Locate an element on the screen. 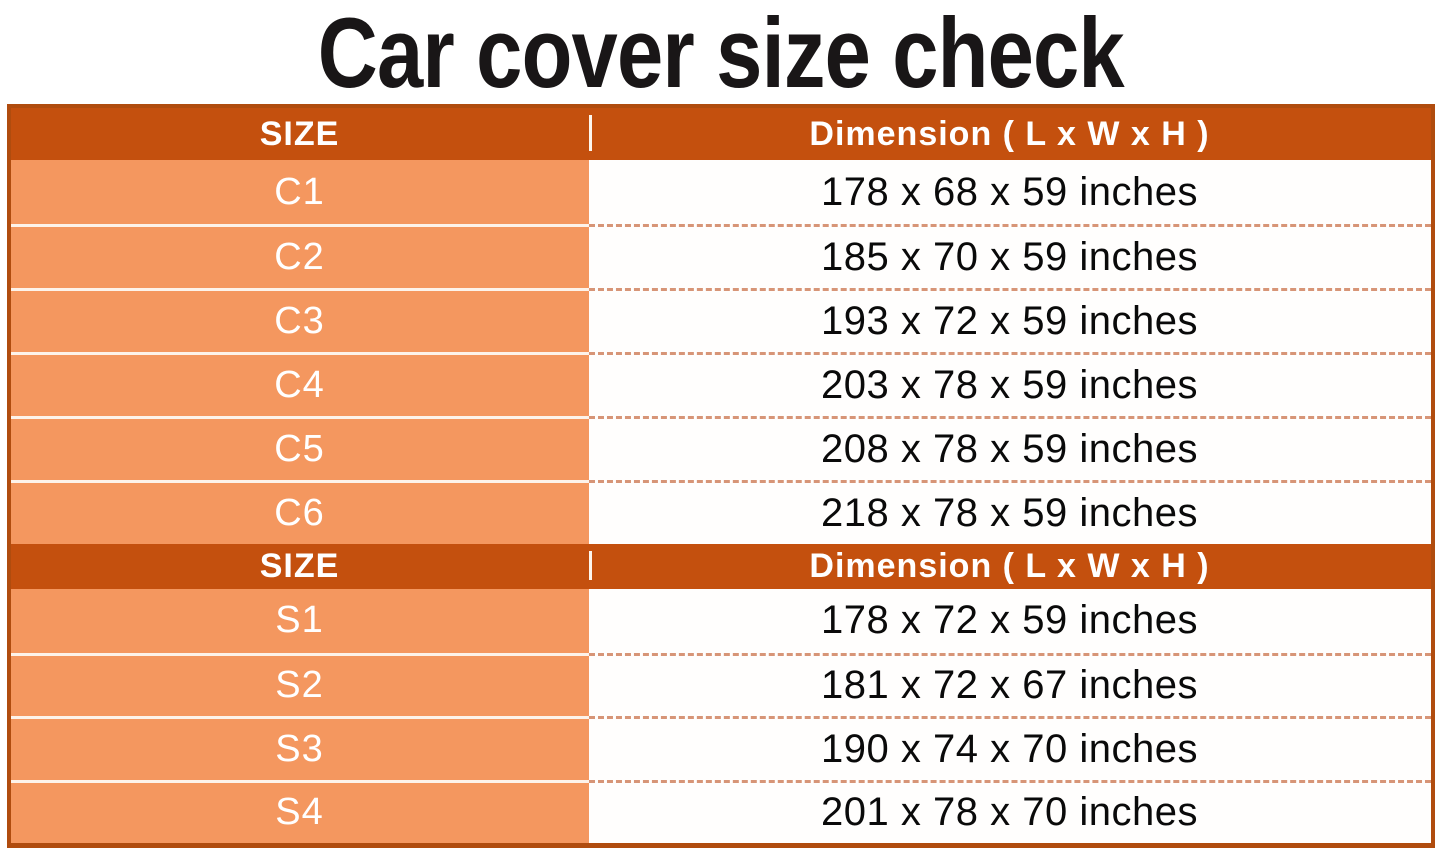 Image resolution: width=1441 pixels, height=851 pixels. dimension-cell: 203 x 78 x 59 inches is located at coordinates (1009, 384).